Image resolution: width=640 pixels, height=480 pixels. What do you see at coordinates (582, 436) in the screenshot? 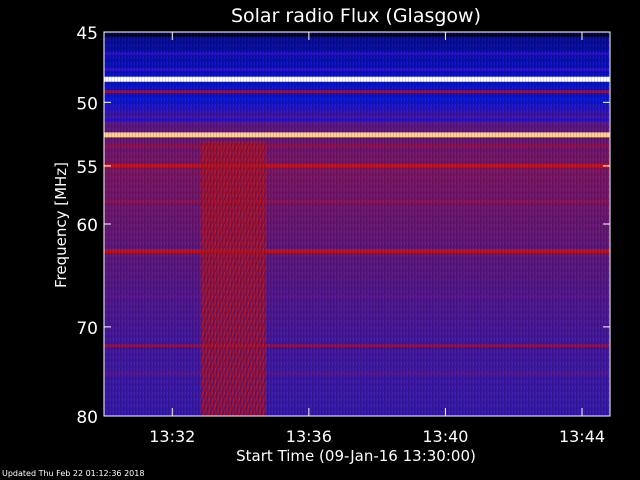
I see `x-tick-label-3: 13:44` at bounding box center [582, 436].